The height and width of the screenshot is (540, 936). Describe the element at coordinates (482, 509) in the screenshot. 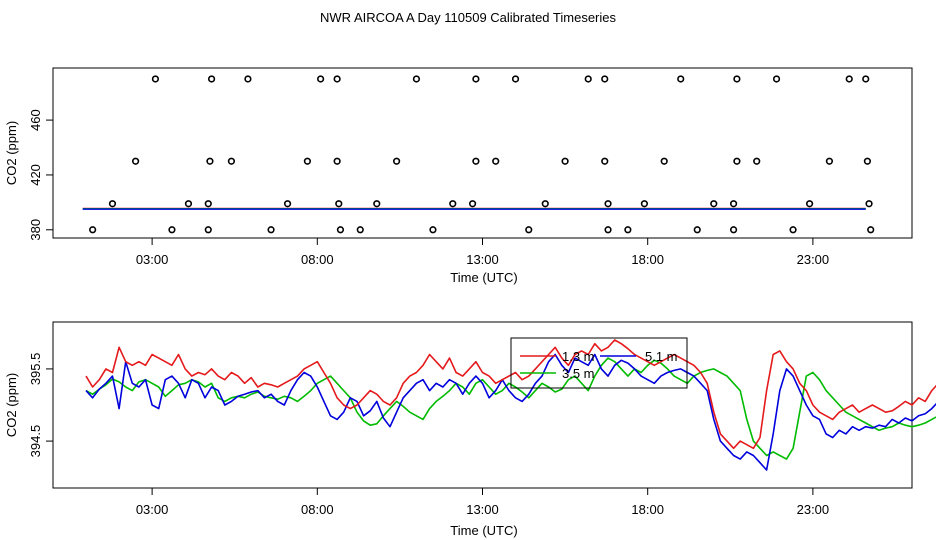

I see `bottom-x-tick-label: 13:00` at that location.